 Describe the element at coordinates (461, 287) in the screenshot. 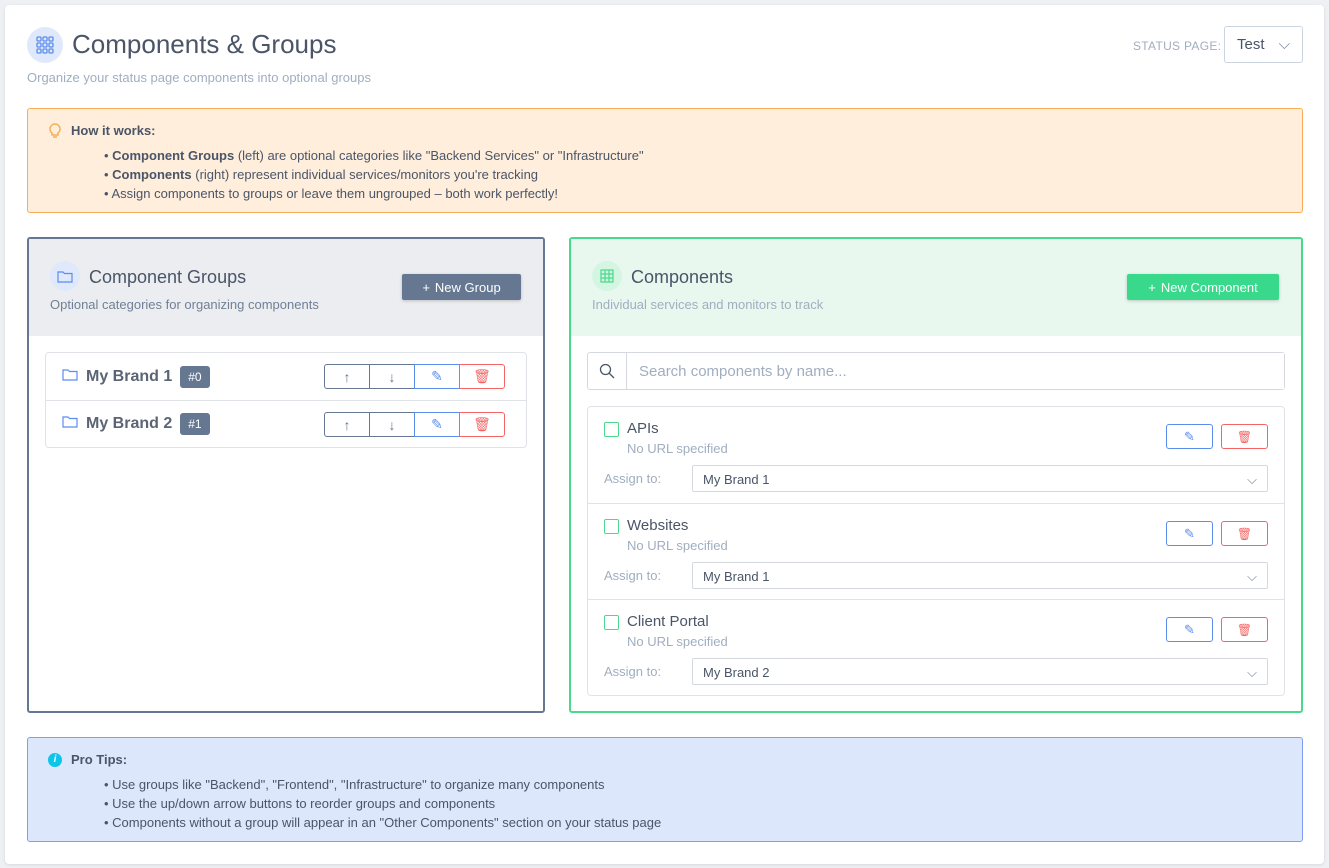

I see `new-group-button: + New Group` at that location.